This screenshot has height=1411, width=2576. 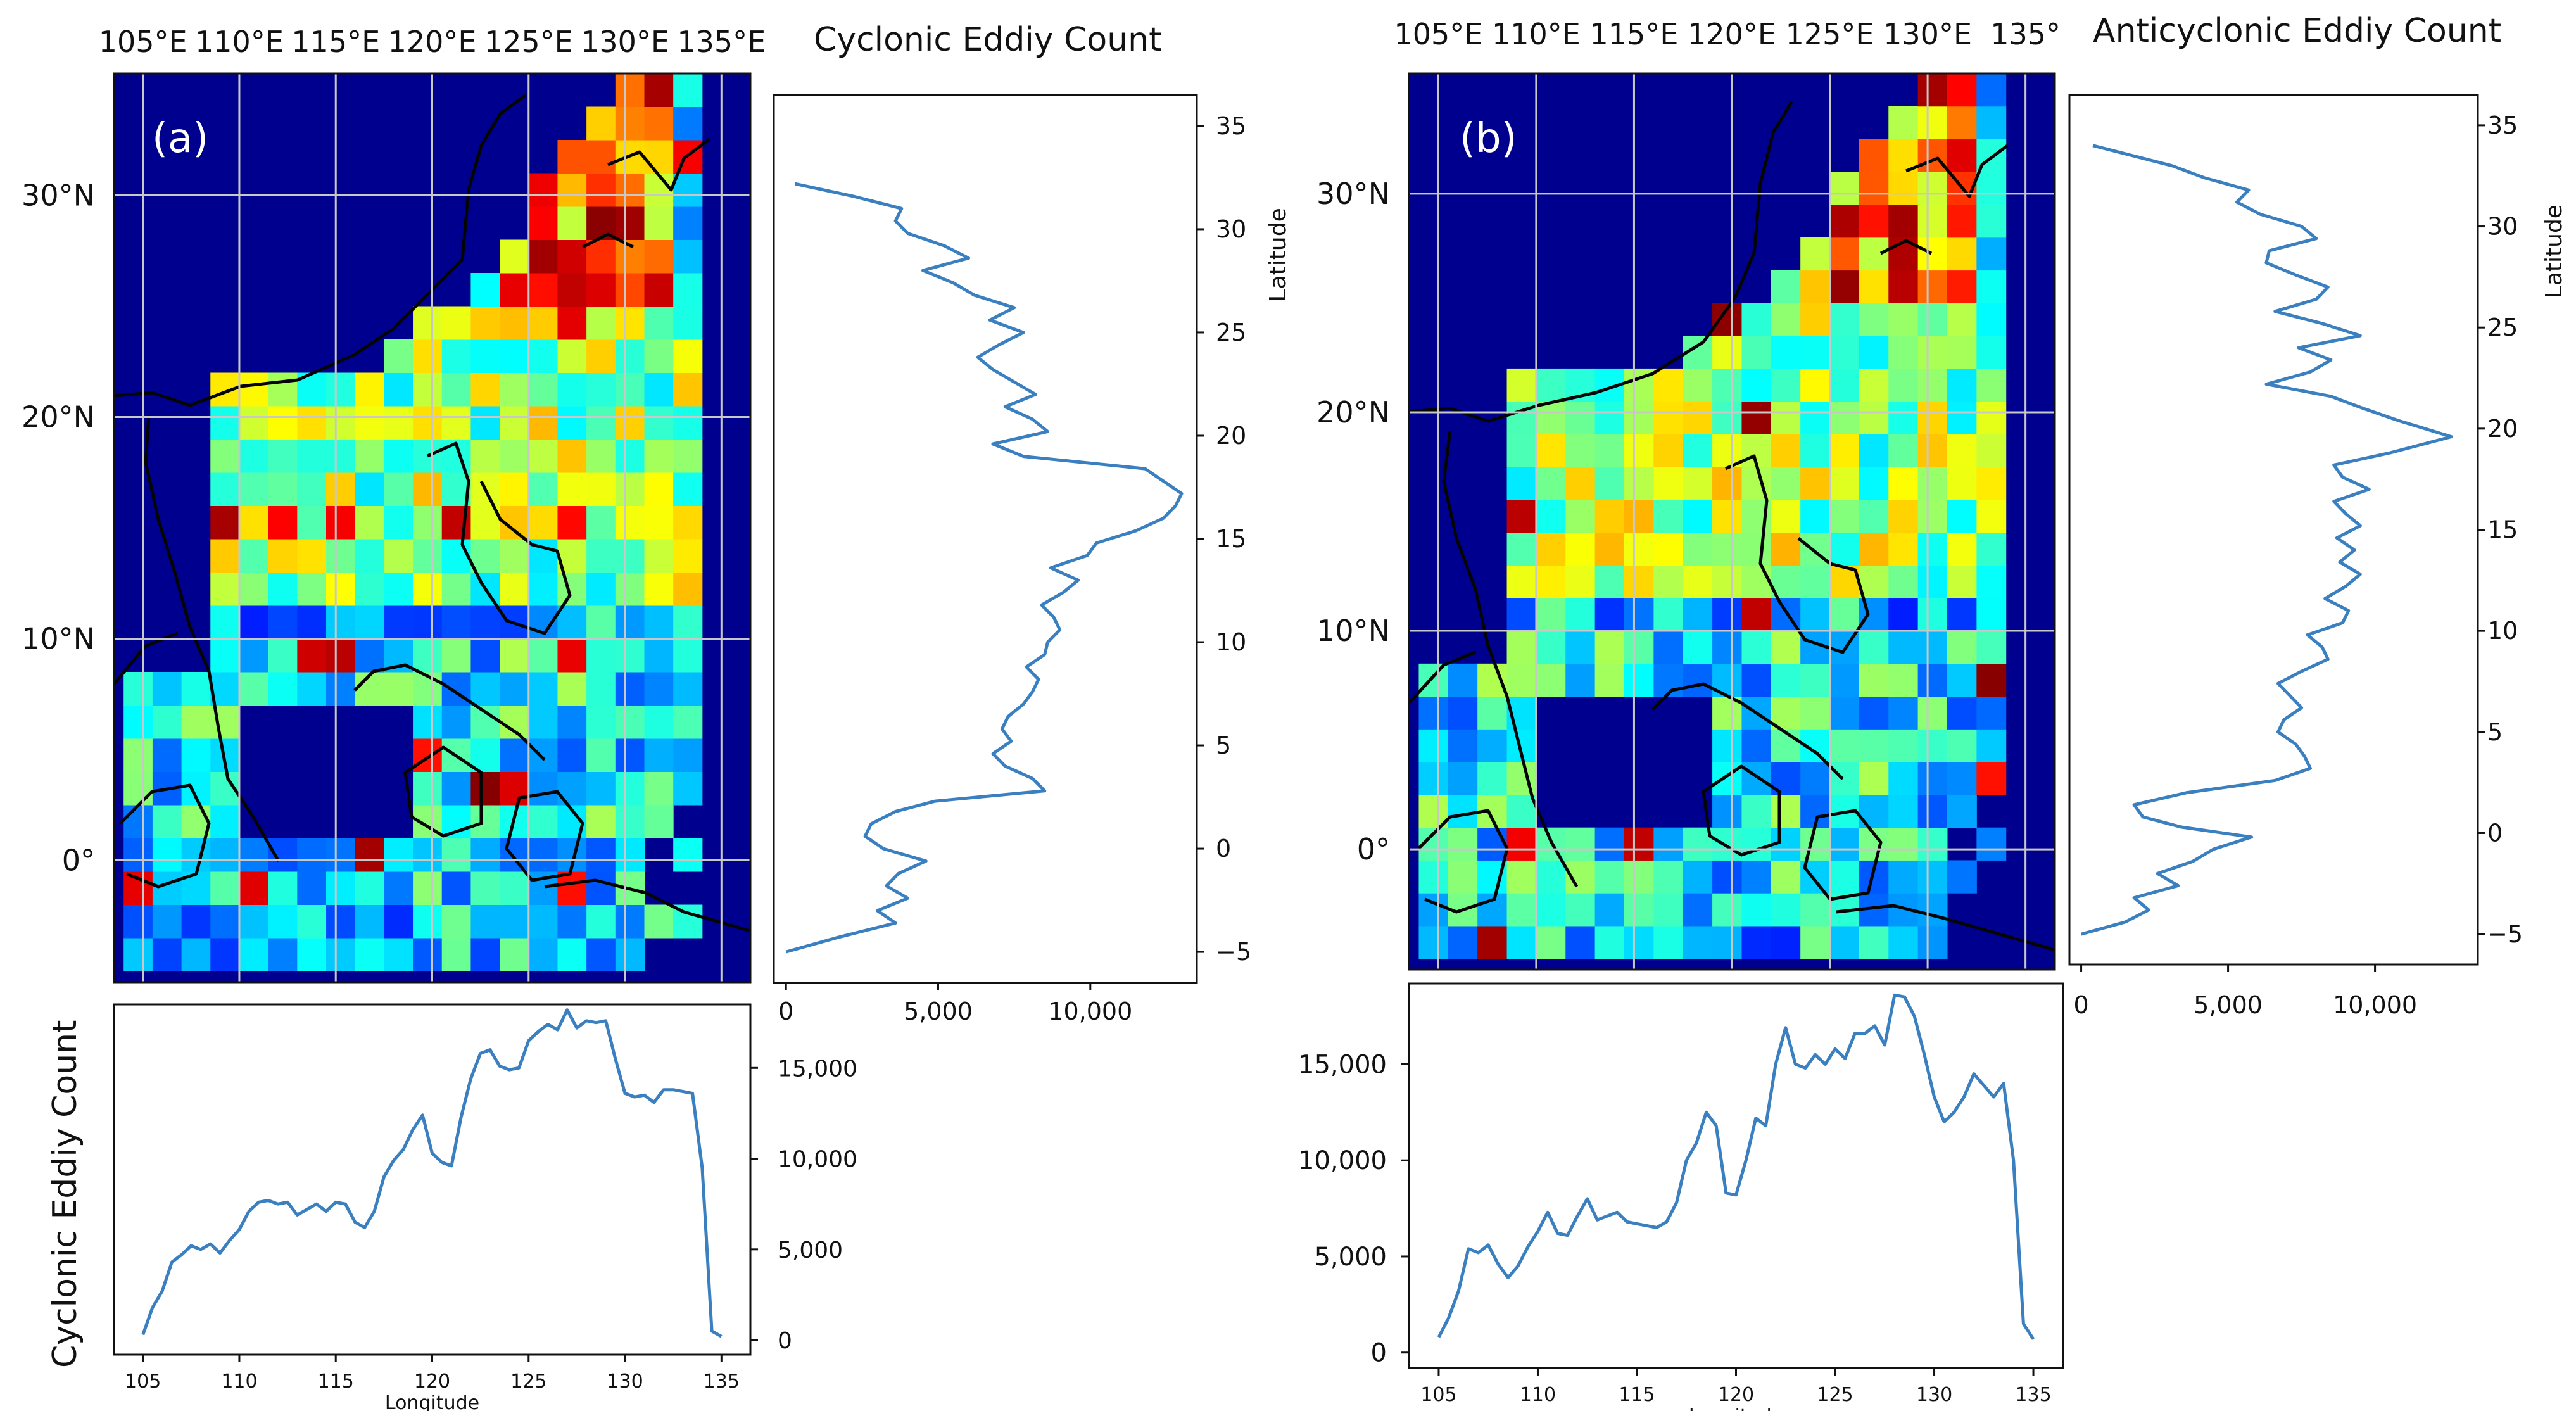 What do you see at coordinates (1353, 194) in the screenshot?
I see `lat-tick-label: 30°N` at bounding box center [1353, 194].